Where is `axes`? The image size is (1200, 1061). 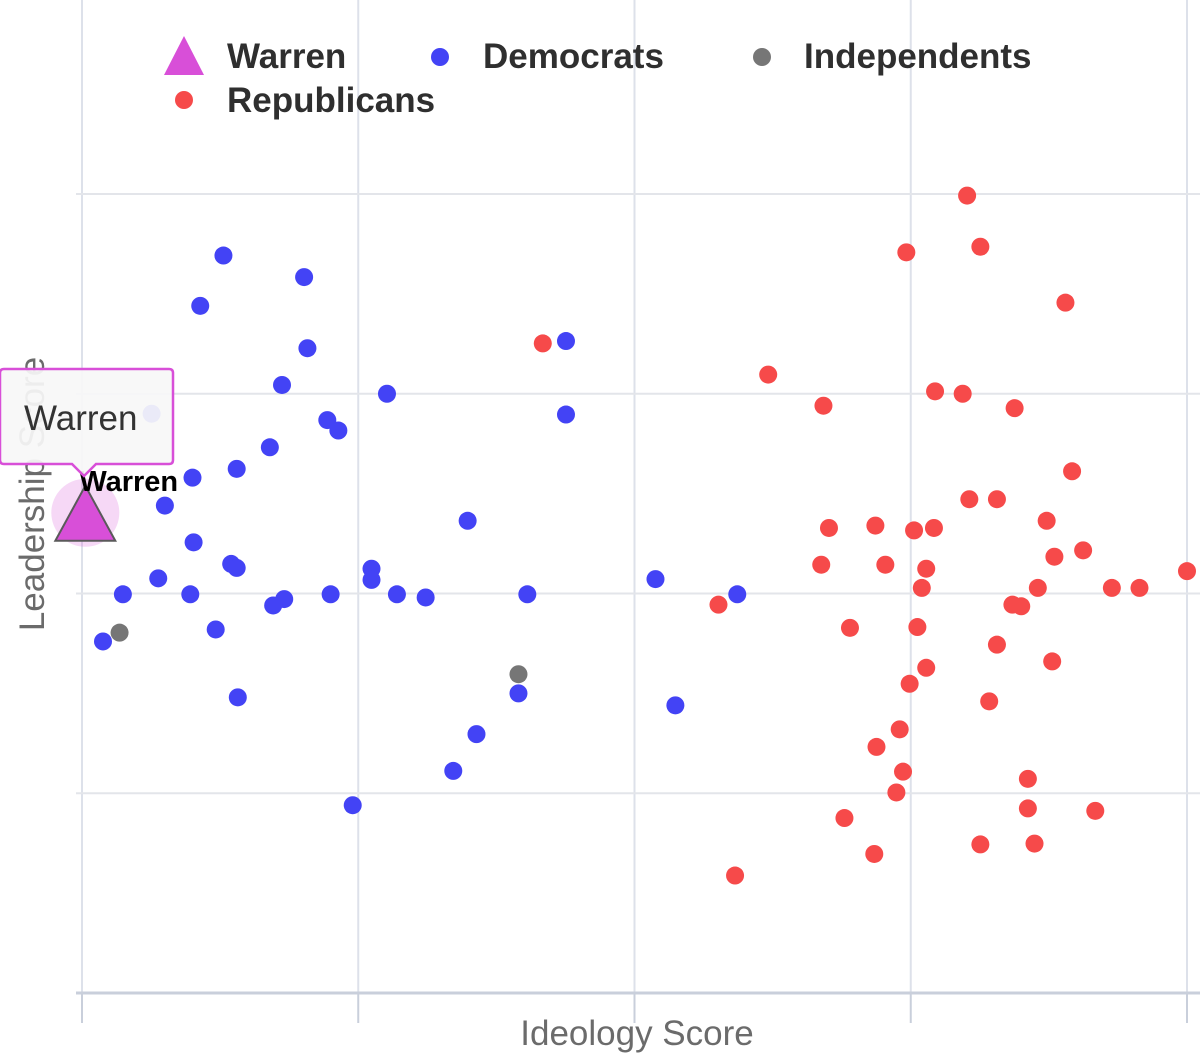
axes is located at coordinates (638, 1007).